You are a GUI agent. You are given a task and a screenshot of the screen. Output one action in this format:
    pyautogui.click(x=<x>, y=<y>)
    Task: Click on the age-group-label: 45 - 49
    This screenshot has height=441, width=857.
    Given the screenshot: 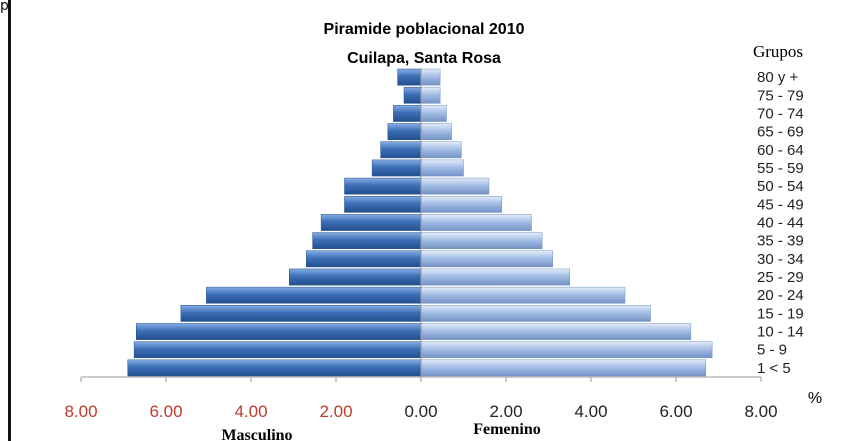 What is the action you would take?
    pyautogui.click(x=780, y=204)
    